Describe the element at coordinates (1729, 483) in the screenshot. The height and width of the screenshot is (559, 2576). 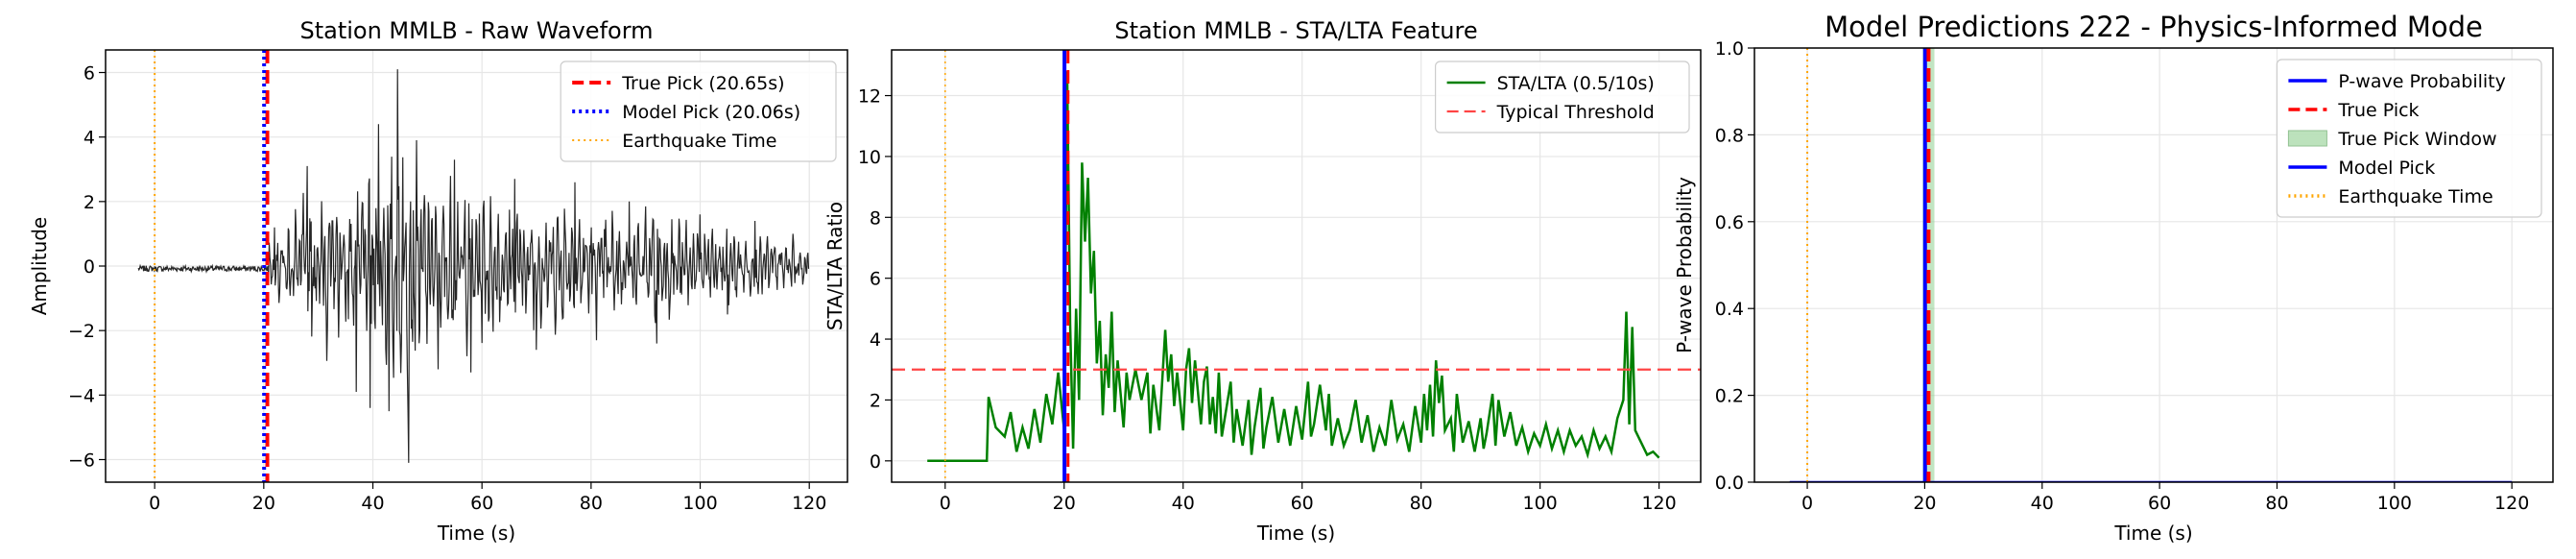
I see `y-tick-label: 0.0` at that location.